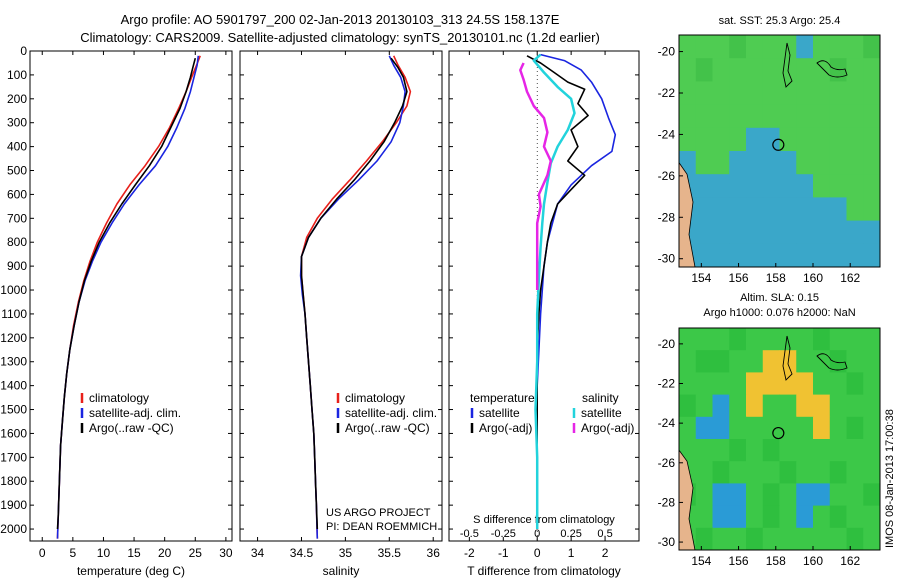 Image resolution: width=900 pixels, height=580 pixels. I want to click on credit-line1: US ARGO PROJECT, so click(378, 513).